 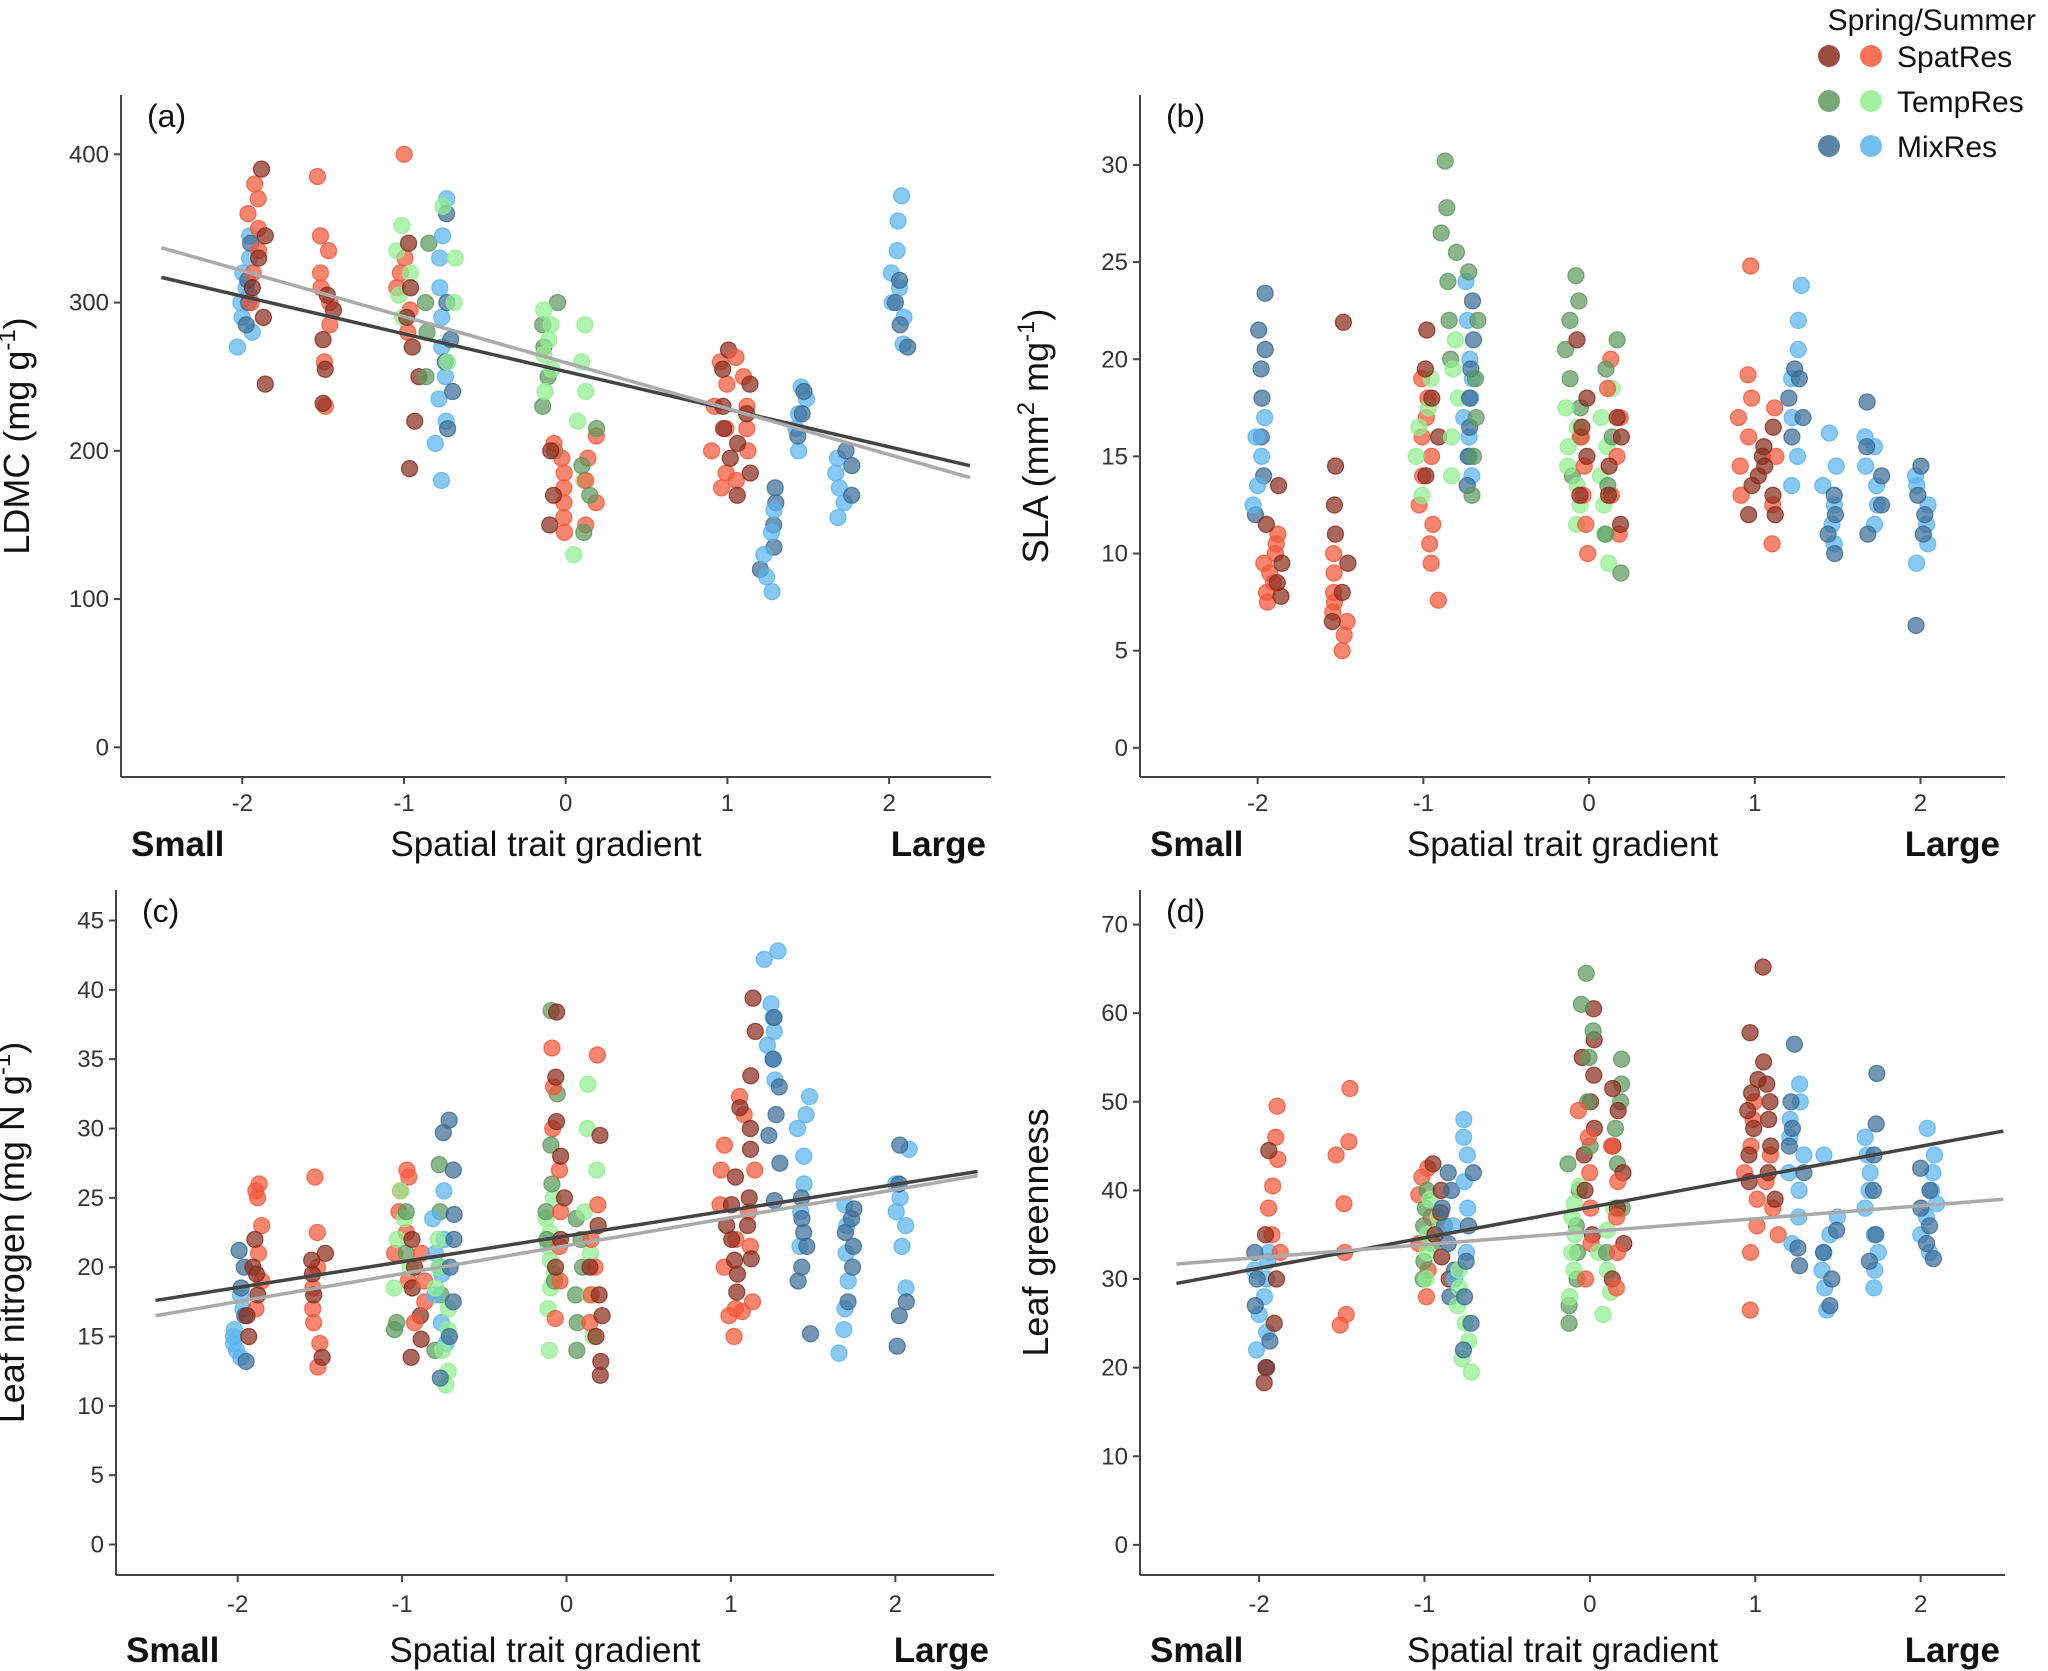 I want to click on x-tick-label: 2, so click(x=1920, y=803).